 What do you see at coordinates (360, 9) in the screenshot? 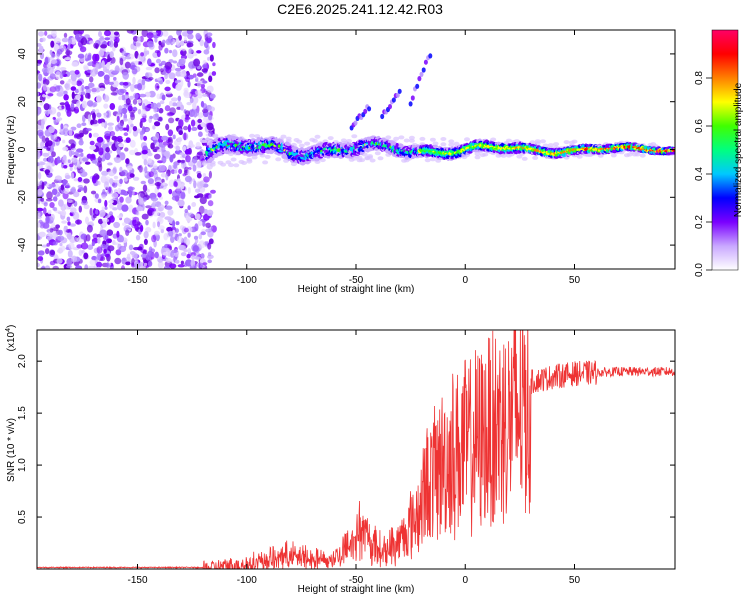
I see `figure-title: C2E6.2025.241.12.42.R03` at bounding box center [360, 9].